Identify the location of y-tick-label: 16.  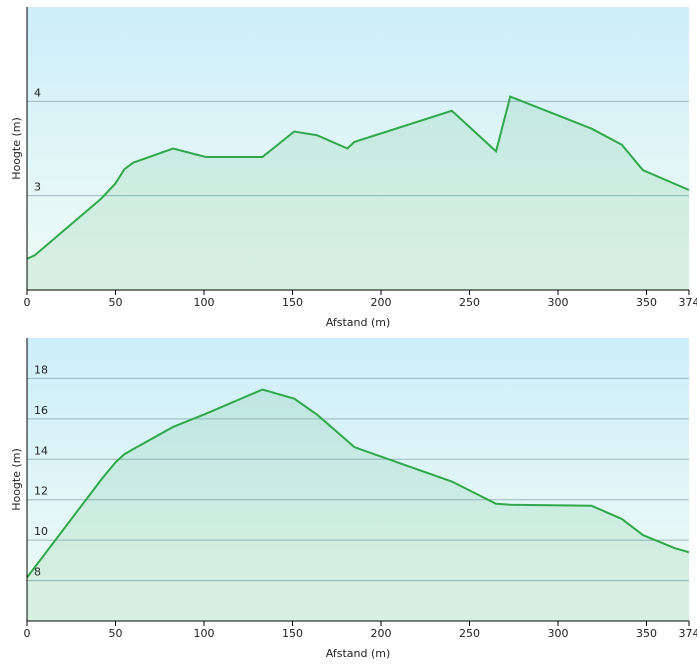
(41, 410).